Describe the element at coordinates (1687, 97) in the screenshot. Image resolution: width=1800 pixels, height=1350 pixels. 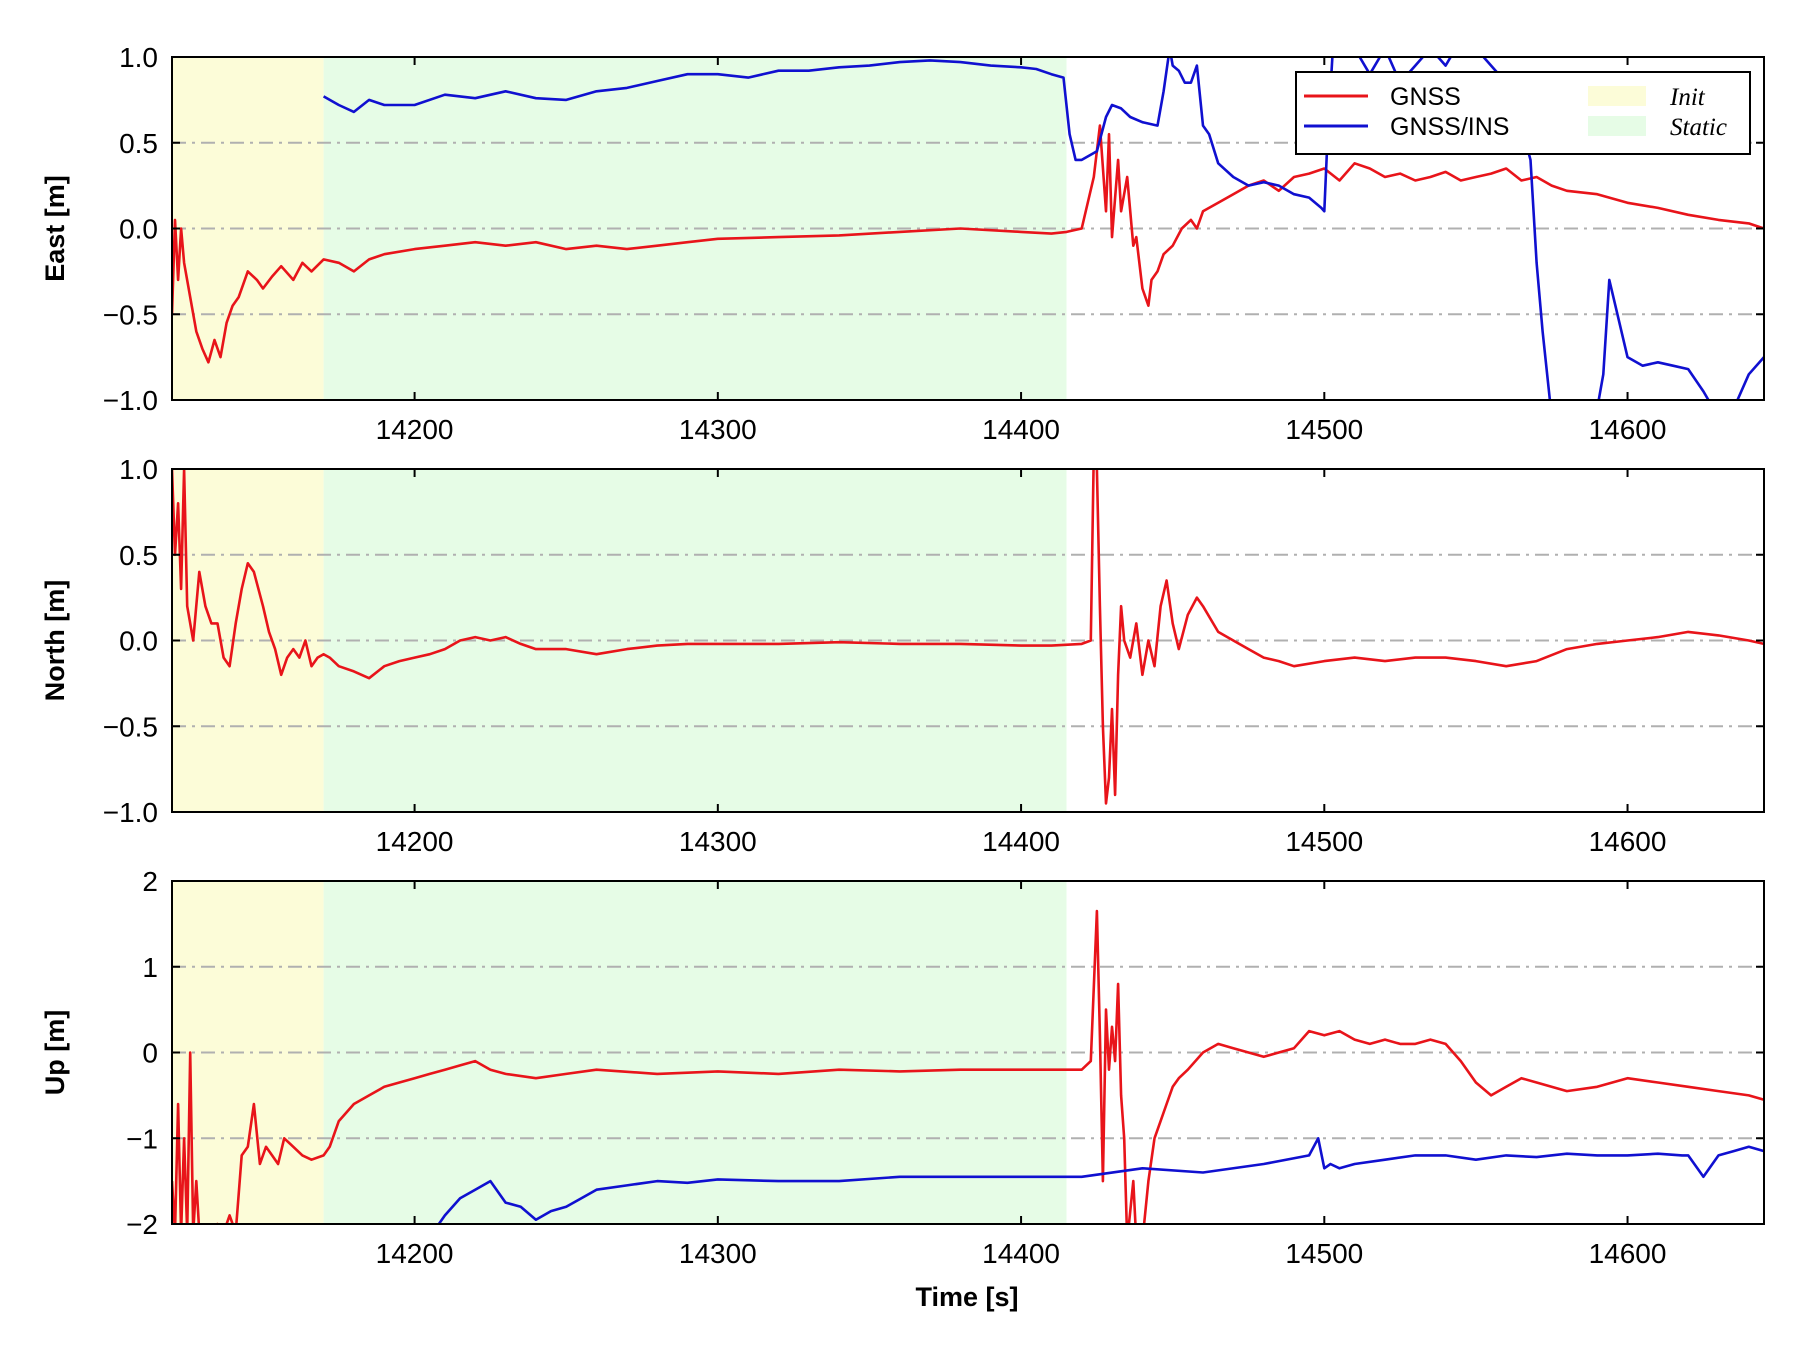
I see `legend-label-init: Init` at that location.